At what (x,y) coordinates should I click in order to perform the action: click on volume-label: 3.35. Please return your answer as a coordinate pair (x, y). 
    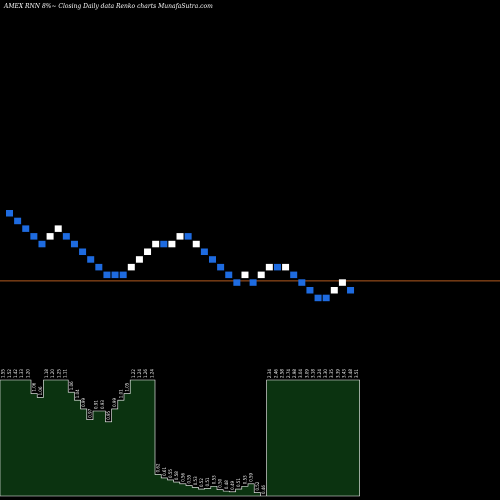
    Looking at the image, I should click on (331, 373).